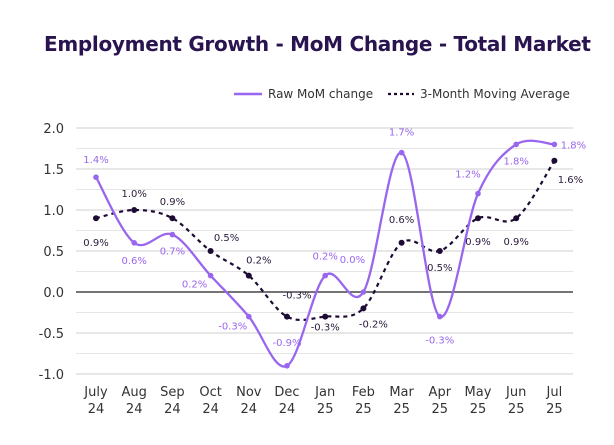  What do you see at coordinates (53, 252) in the screenshot?
I see `y-tick-label: 0.5` at bounding box center [53, 252].